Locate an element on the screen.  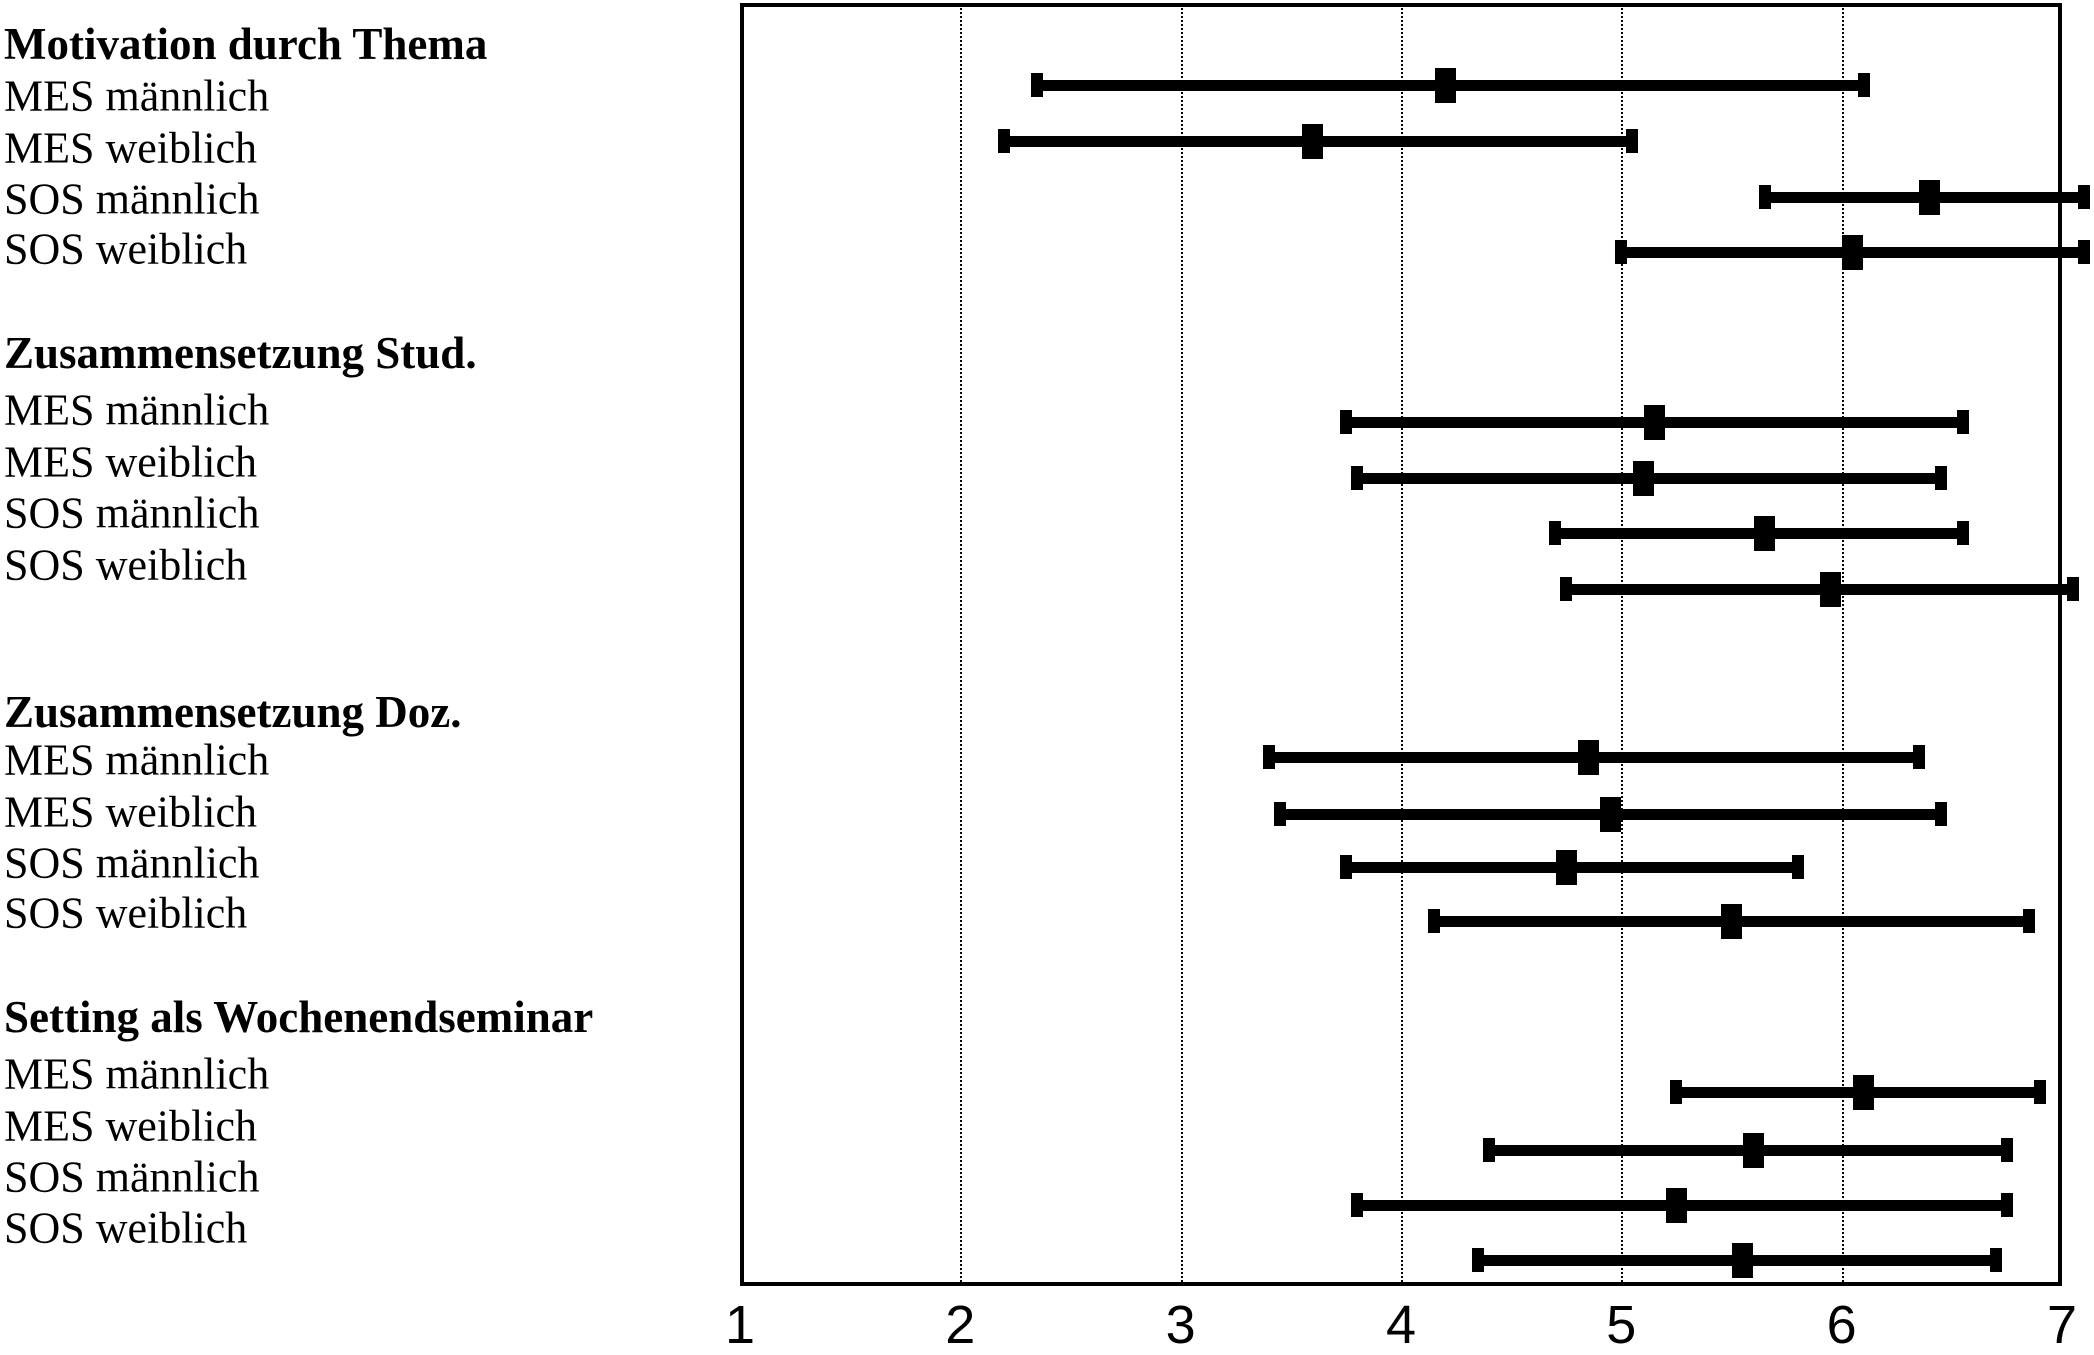
x-tick-label-4: 4 is located at coordinates (1401, 1325).